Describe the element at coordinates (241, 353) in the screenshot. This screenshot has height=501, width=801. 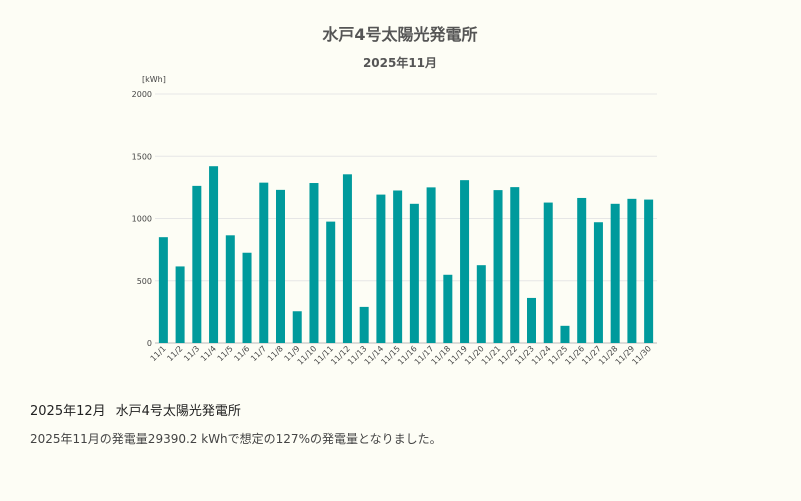
I see `x-tick-label: 11/6` at that location.